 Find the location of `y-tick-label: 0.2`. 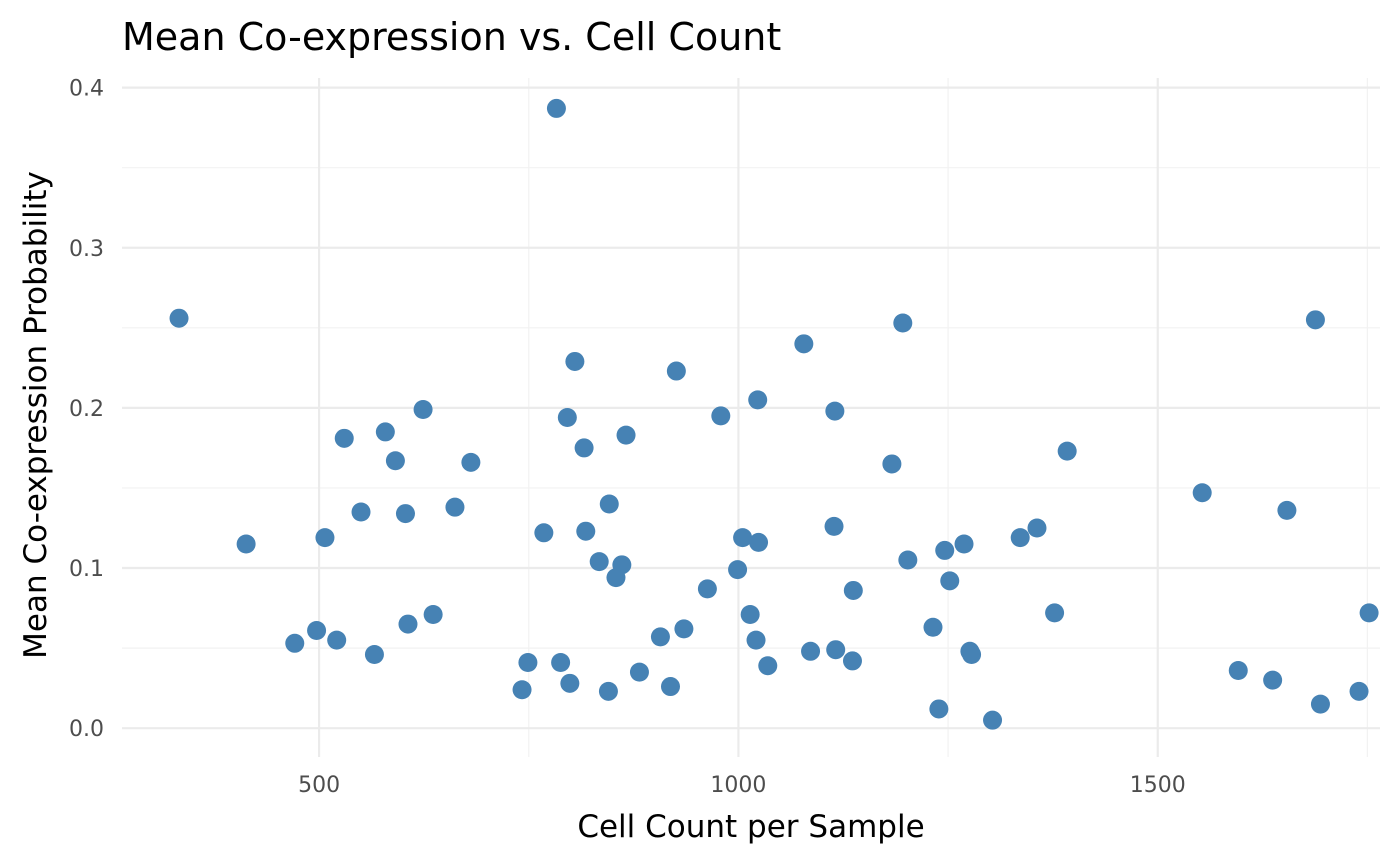

y-tick-label: 0.2 is located at coordinates (86, 409).